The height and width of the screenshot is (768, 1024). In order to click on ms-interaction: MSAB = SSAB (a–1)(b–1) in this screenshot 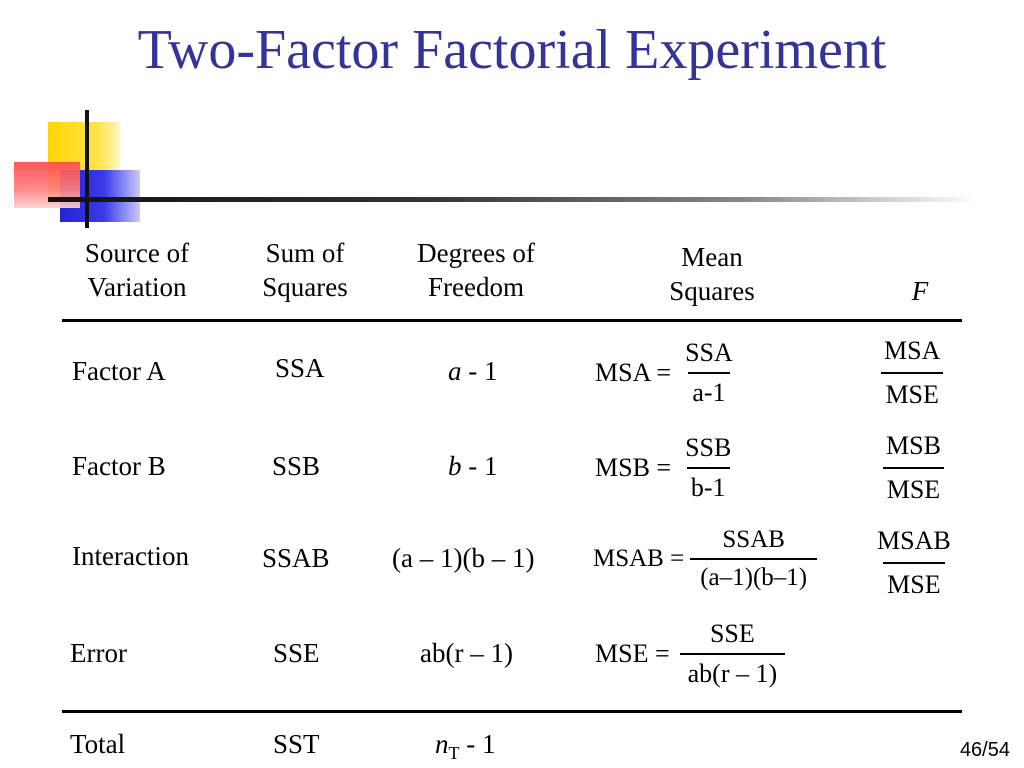, I will do `click(705, 559)`.